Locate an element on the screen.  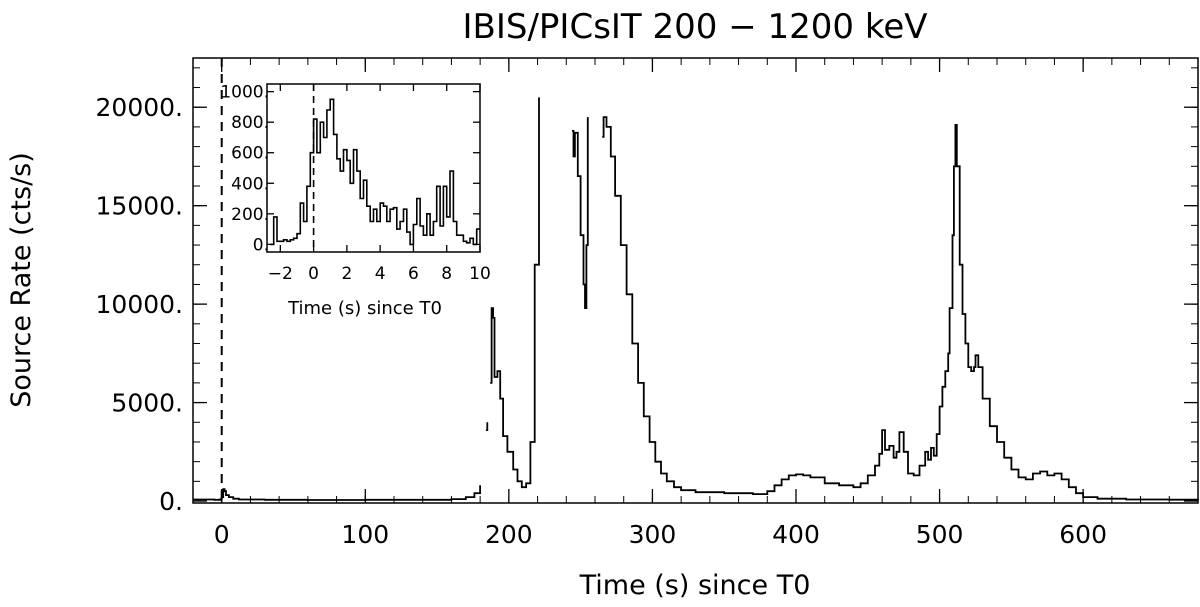
inset-x-tick-label: 2 is located at coordinates (346, 274).